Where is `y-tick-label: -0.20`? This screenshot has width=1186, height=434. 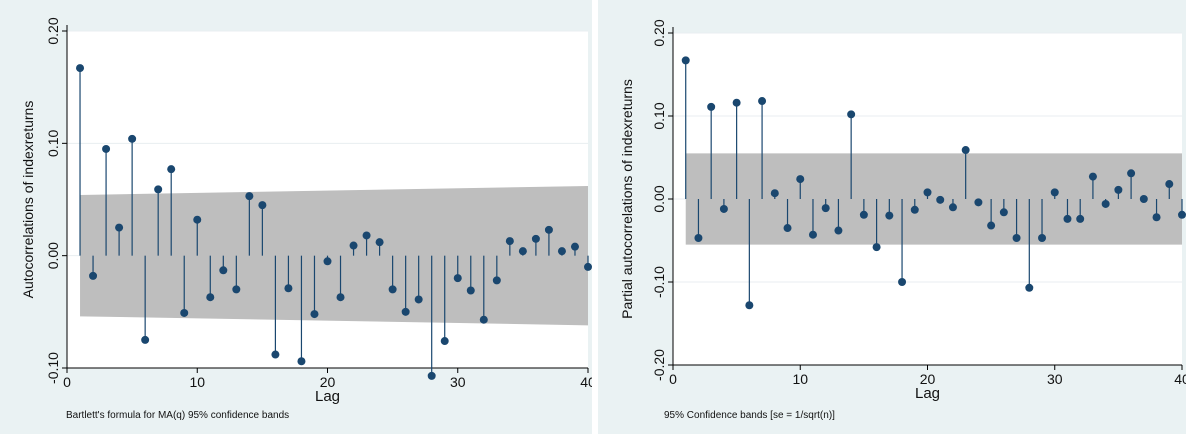
y-tick-label: -0.20 is located at coordinates (659, 365).